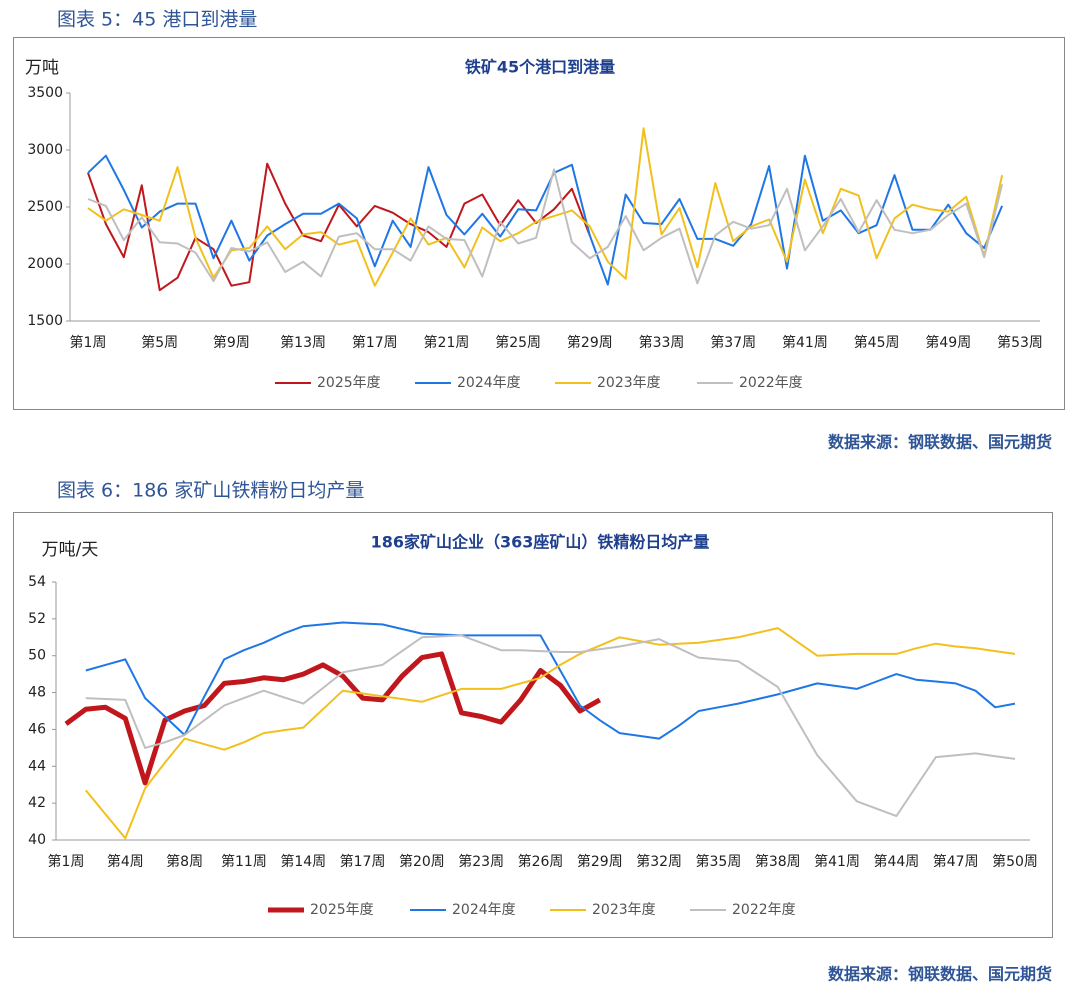 The width and height of the screenshot is (1080, 1005). I want to click on x-tick-label: 第26周, so click(541, 861).